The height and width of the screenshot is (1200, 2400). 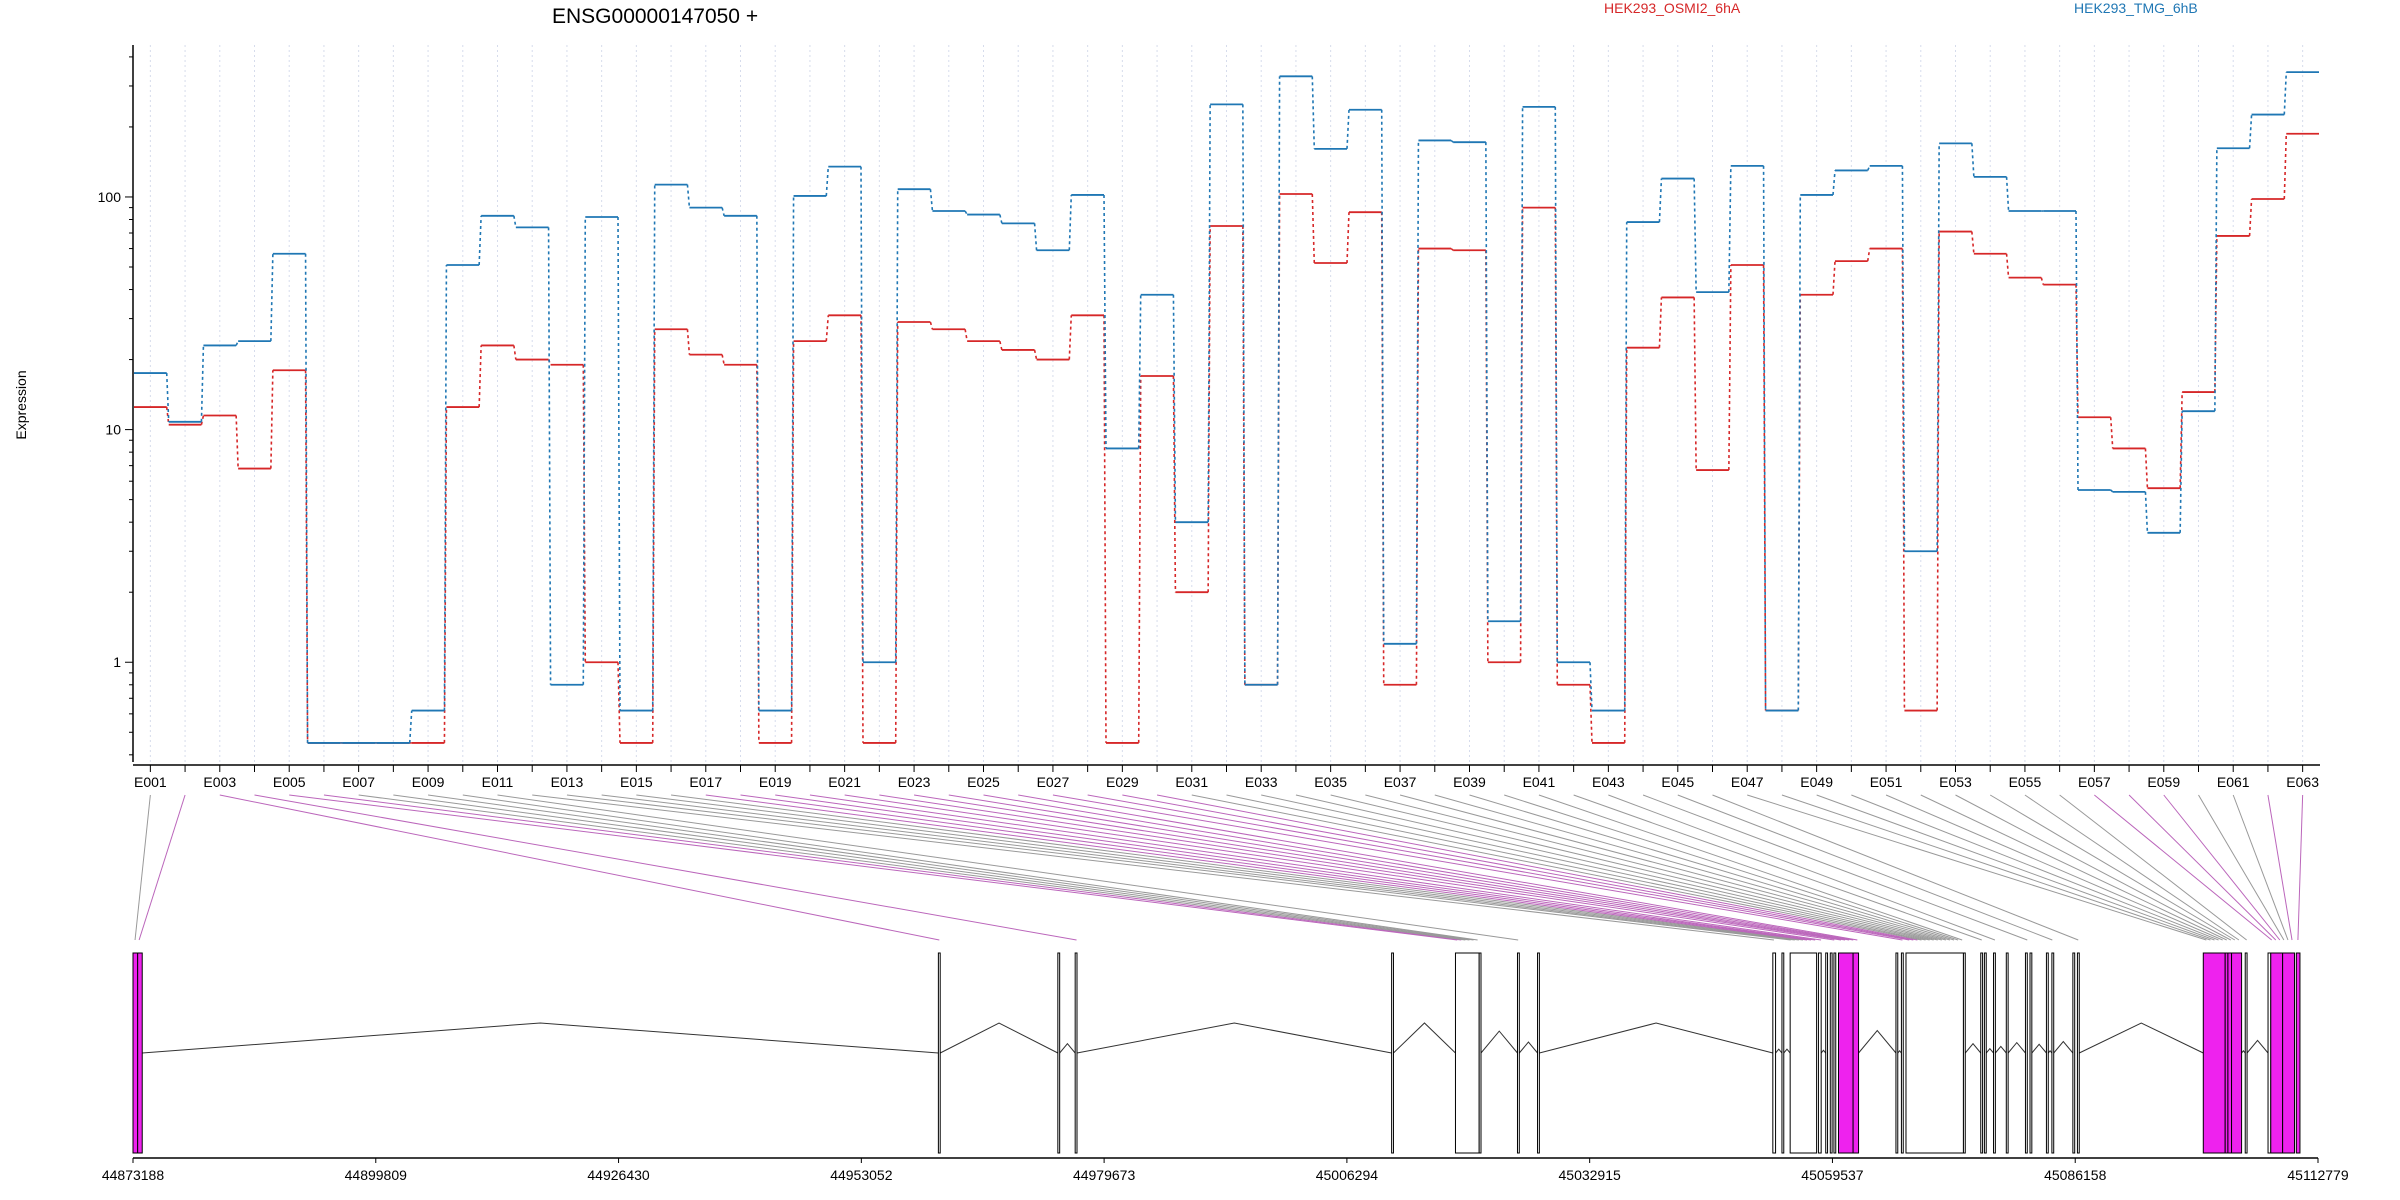 What do you see at coordinates (117, 662) in the screenshot?
I see `y-tick-label: 1` at bounding box center [117, 662].